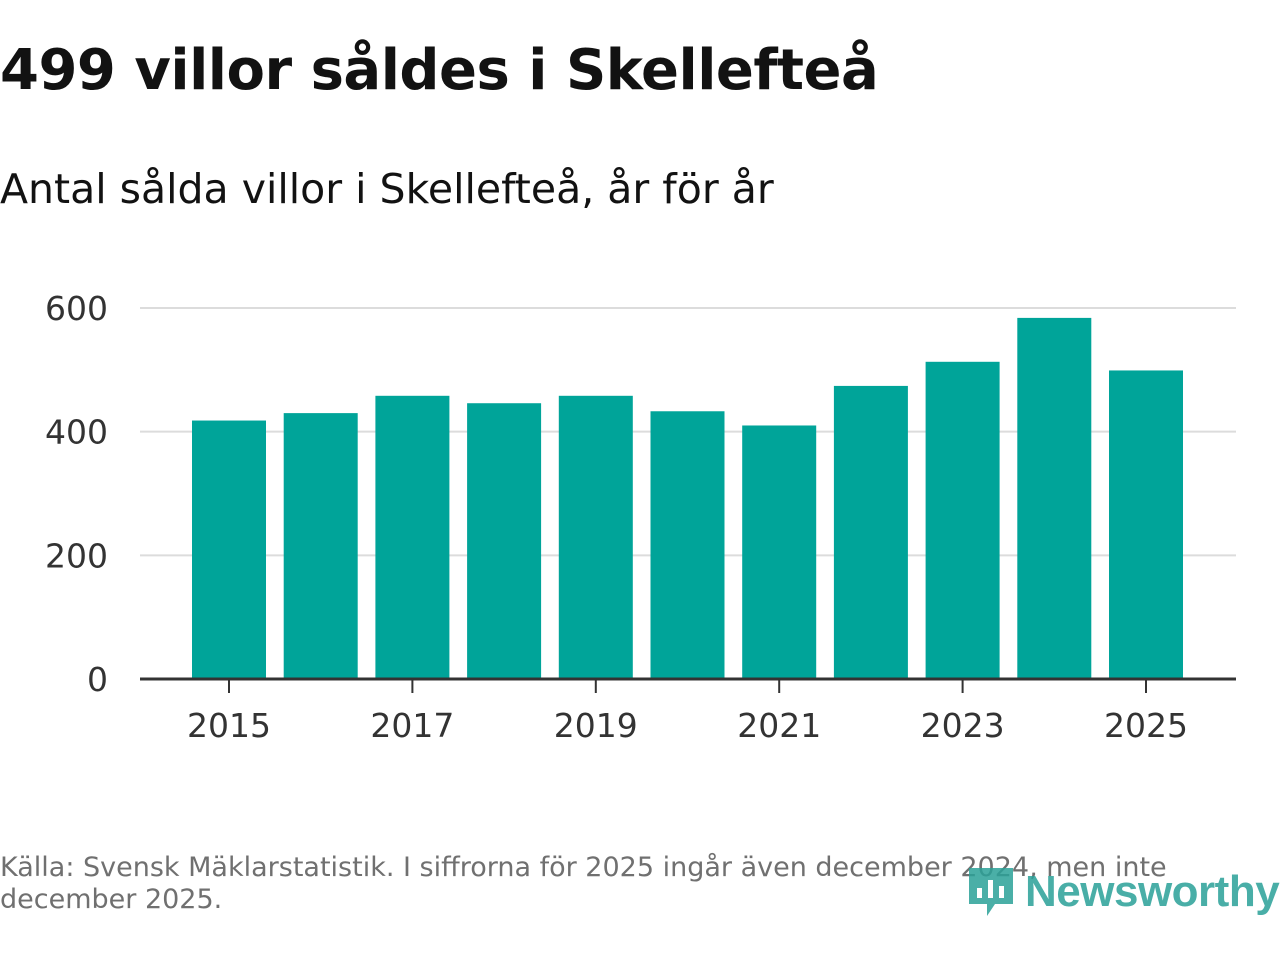 The image size is (1280, 960). What do you see at coordinates (504, 541) in the screenshot?
I see `bar-2018` at bounding box center [504, 541].